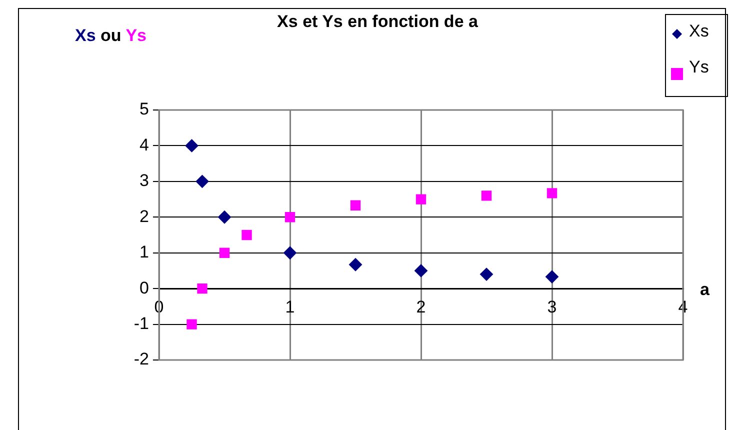 This screenshot has height=430, width=735. Describe the element at coordinates (144, 216) in the screenshot. I see `y-tick-label: 2` at that location.